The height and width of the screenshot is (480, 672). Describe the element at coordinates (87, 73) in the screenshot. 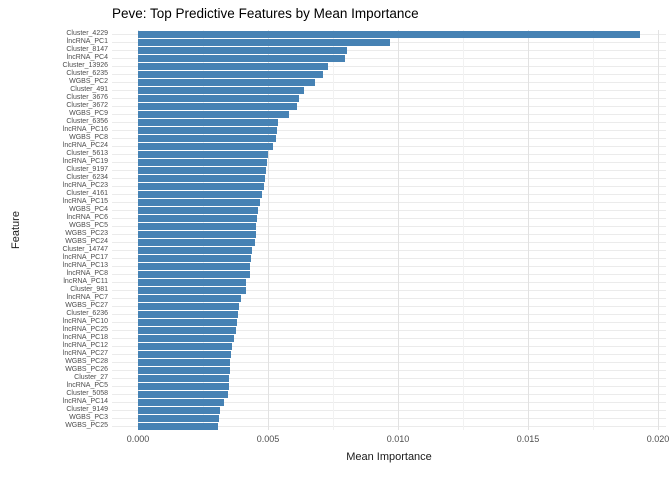

I see `y-tick-label: Cluster_6235` at that location.